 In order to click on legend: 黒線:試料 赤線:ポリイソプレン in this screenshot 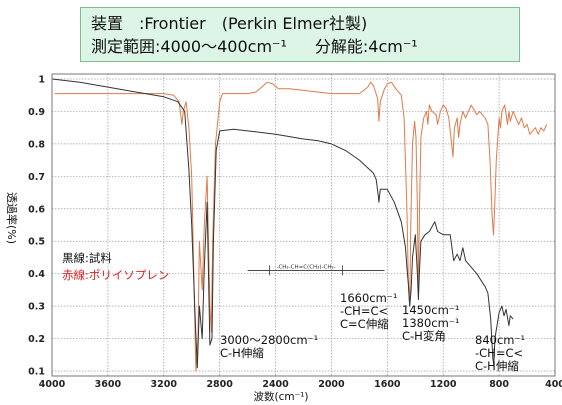, I will do `click(115, 267)`.